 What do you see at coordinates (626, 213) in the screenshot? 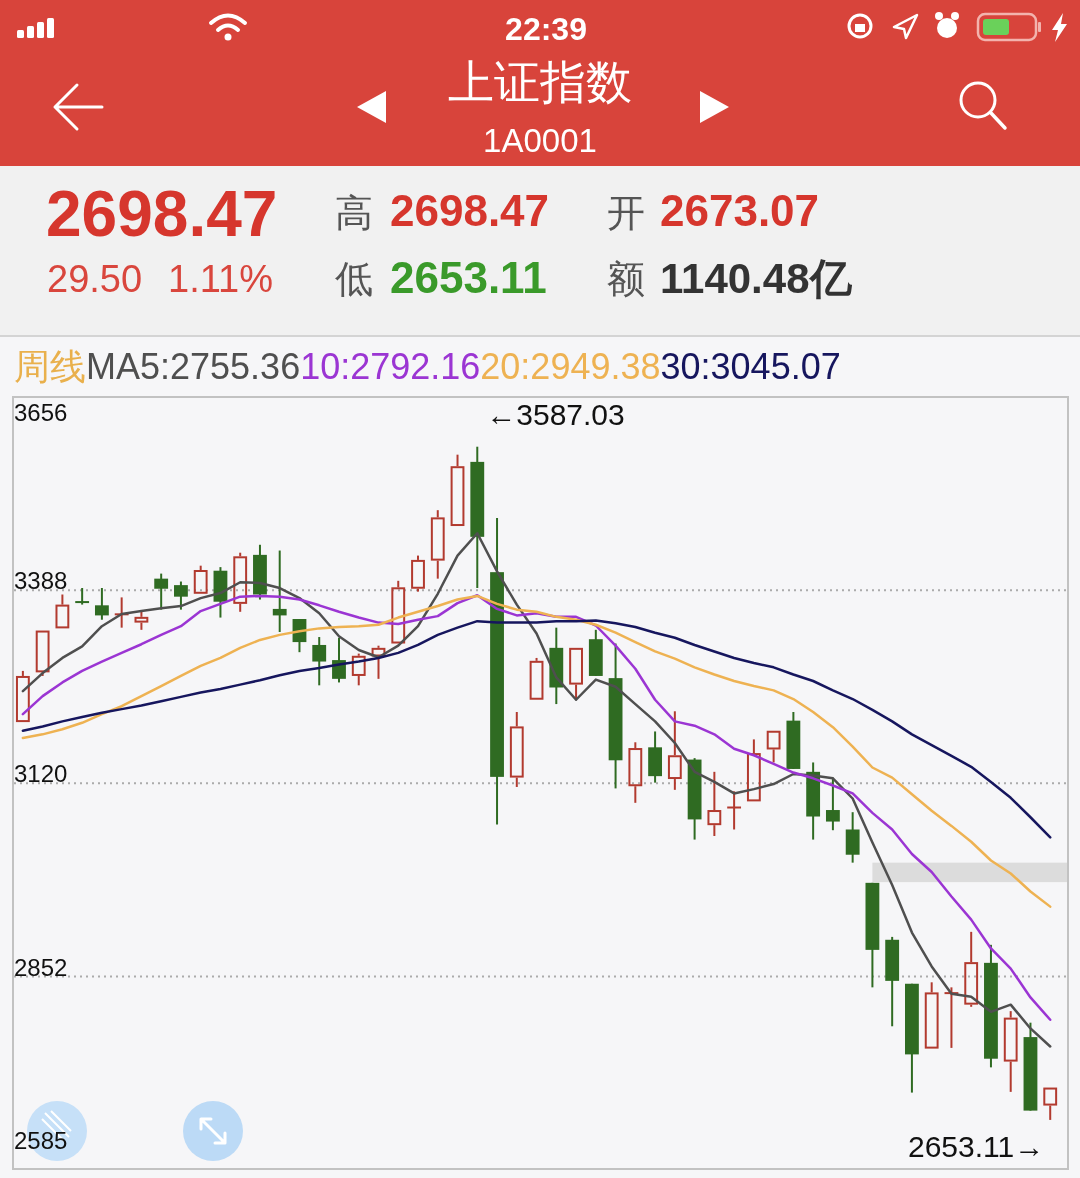
I see `text: 开` at bounding box center [626, 213].